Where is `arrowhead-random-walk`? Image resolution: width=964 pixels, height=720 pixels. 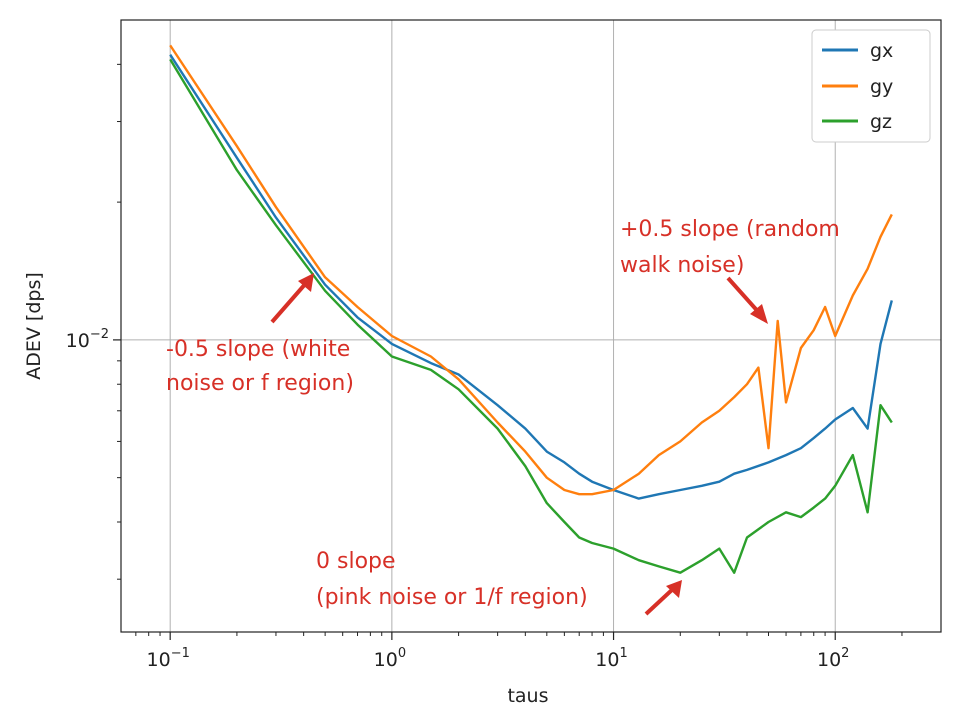 arrowhead-random-walk is located at coordinates (759, 314).